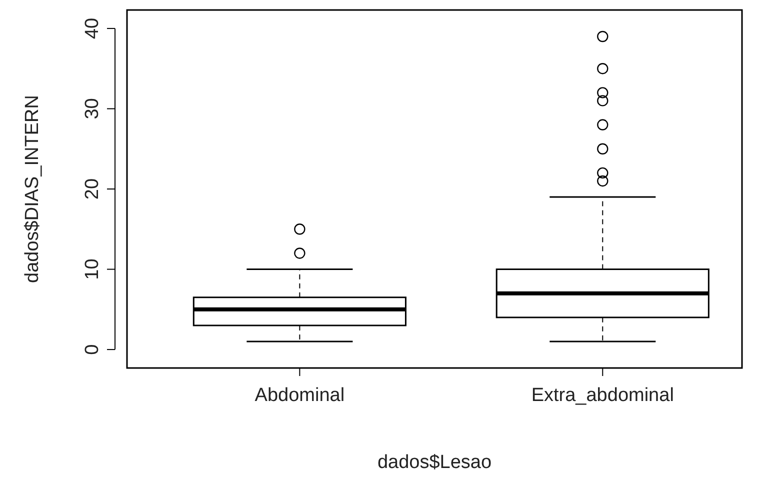 Image resolution: width=766 pixels, height=488 pixels. Describe the element at coordinates (92, 269) in the screenshot. I see `y-tick-label: 10` at that location.